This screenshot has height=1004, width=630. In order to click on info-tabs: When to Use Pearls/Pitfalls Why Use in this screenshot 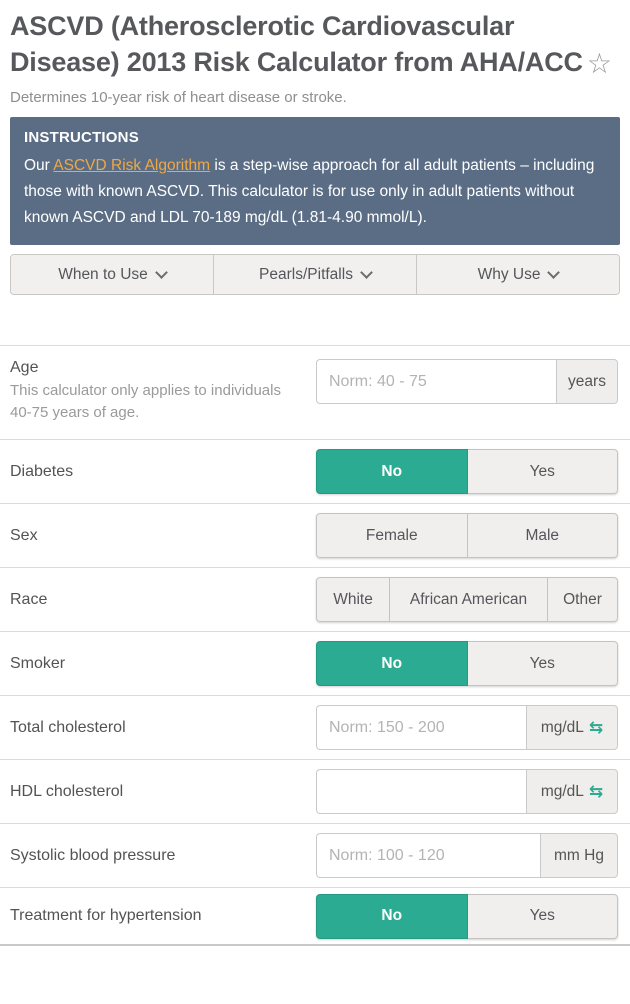, I will do `click(315, 274)`.